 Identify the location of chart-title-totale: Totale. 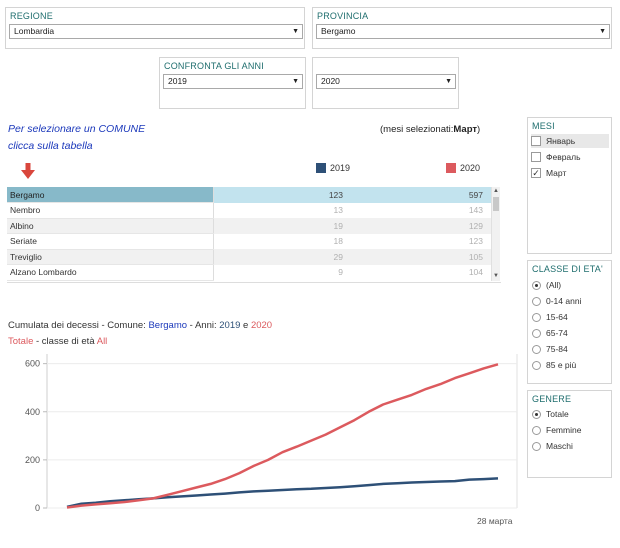
(21, 341).